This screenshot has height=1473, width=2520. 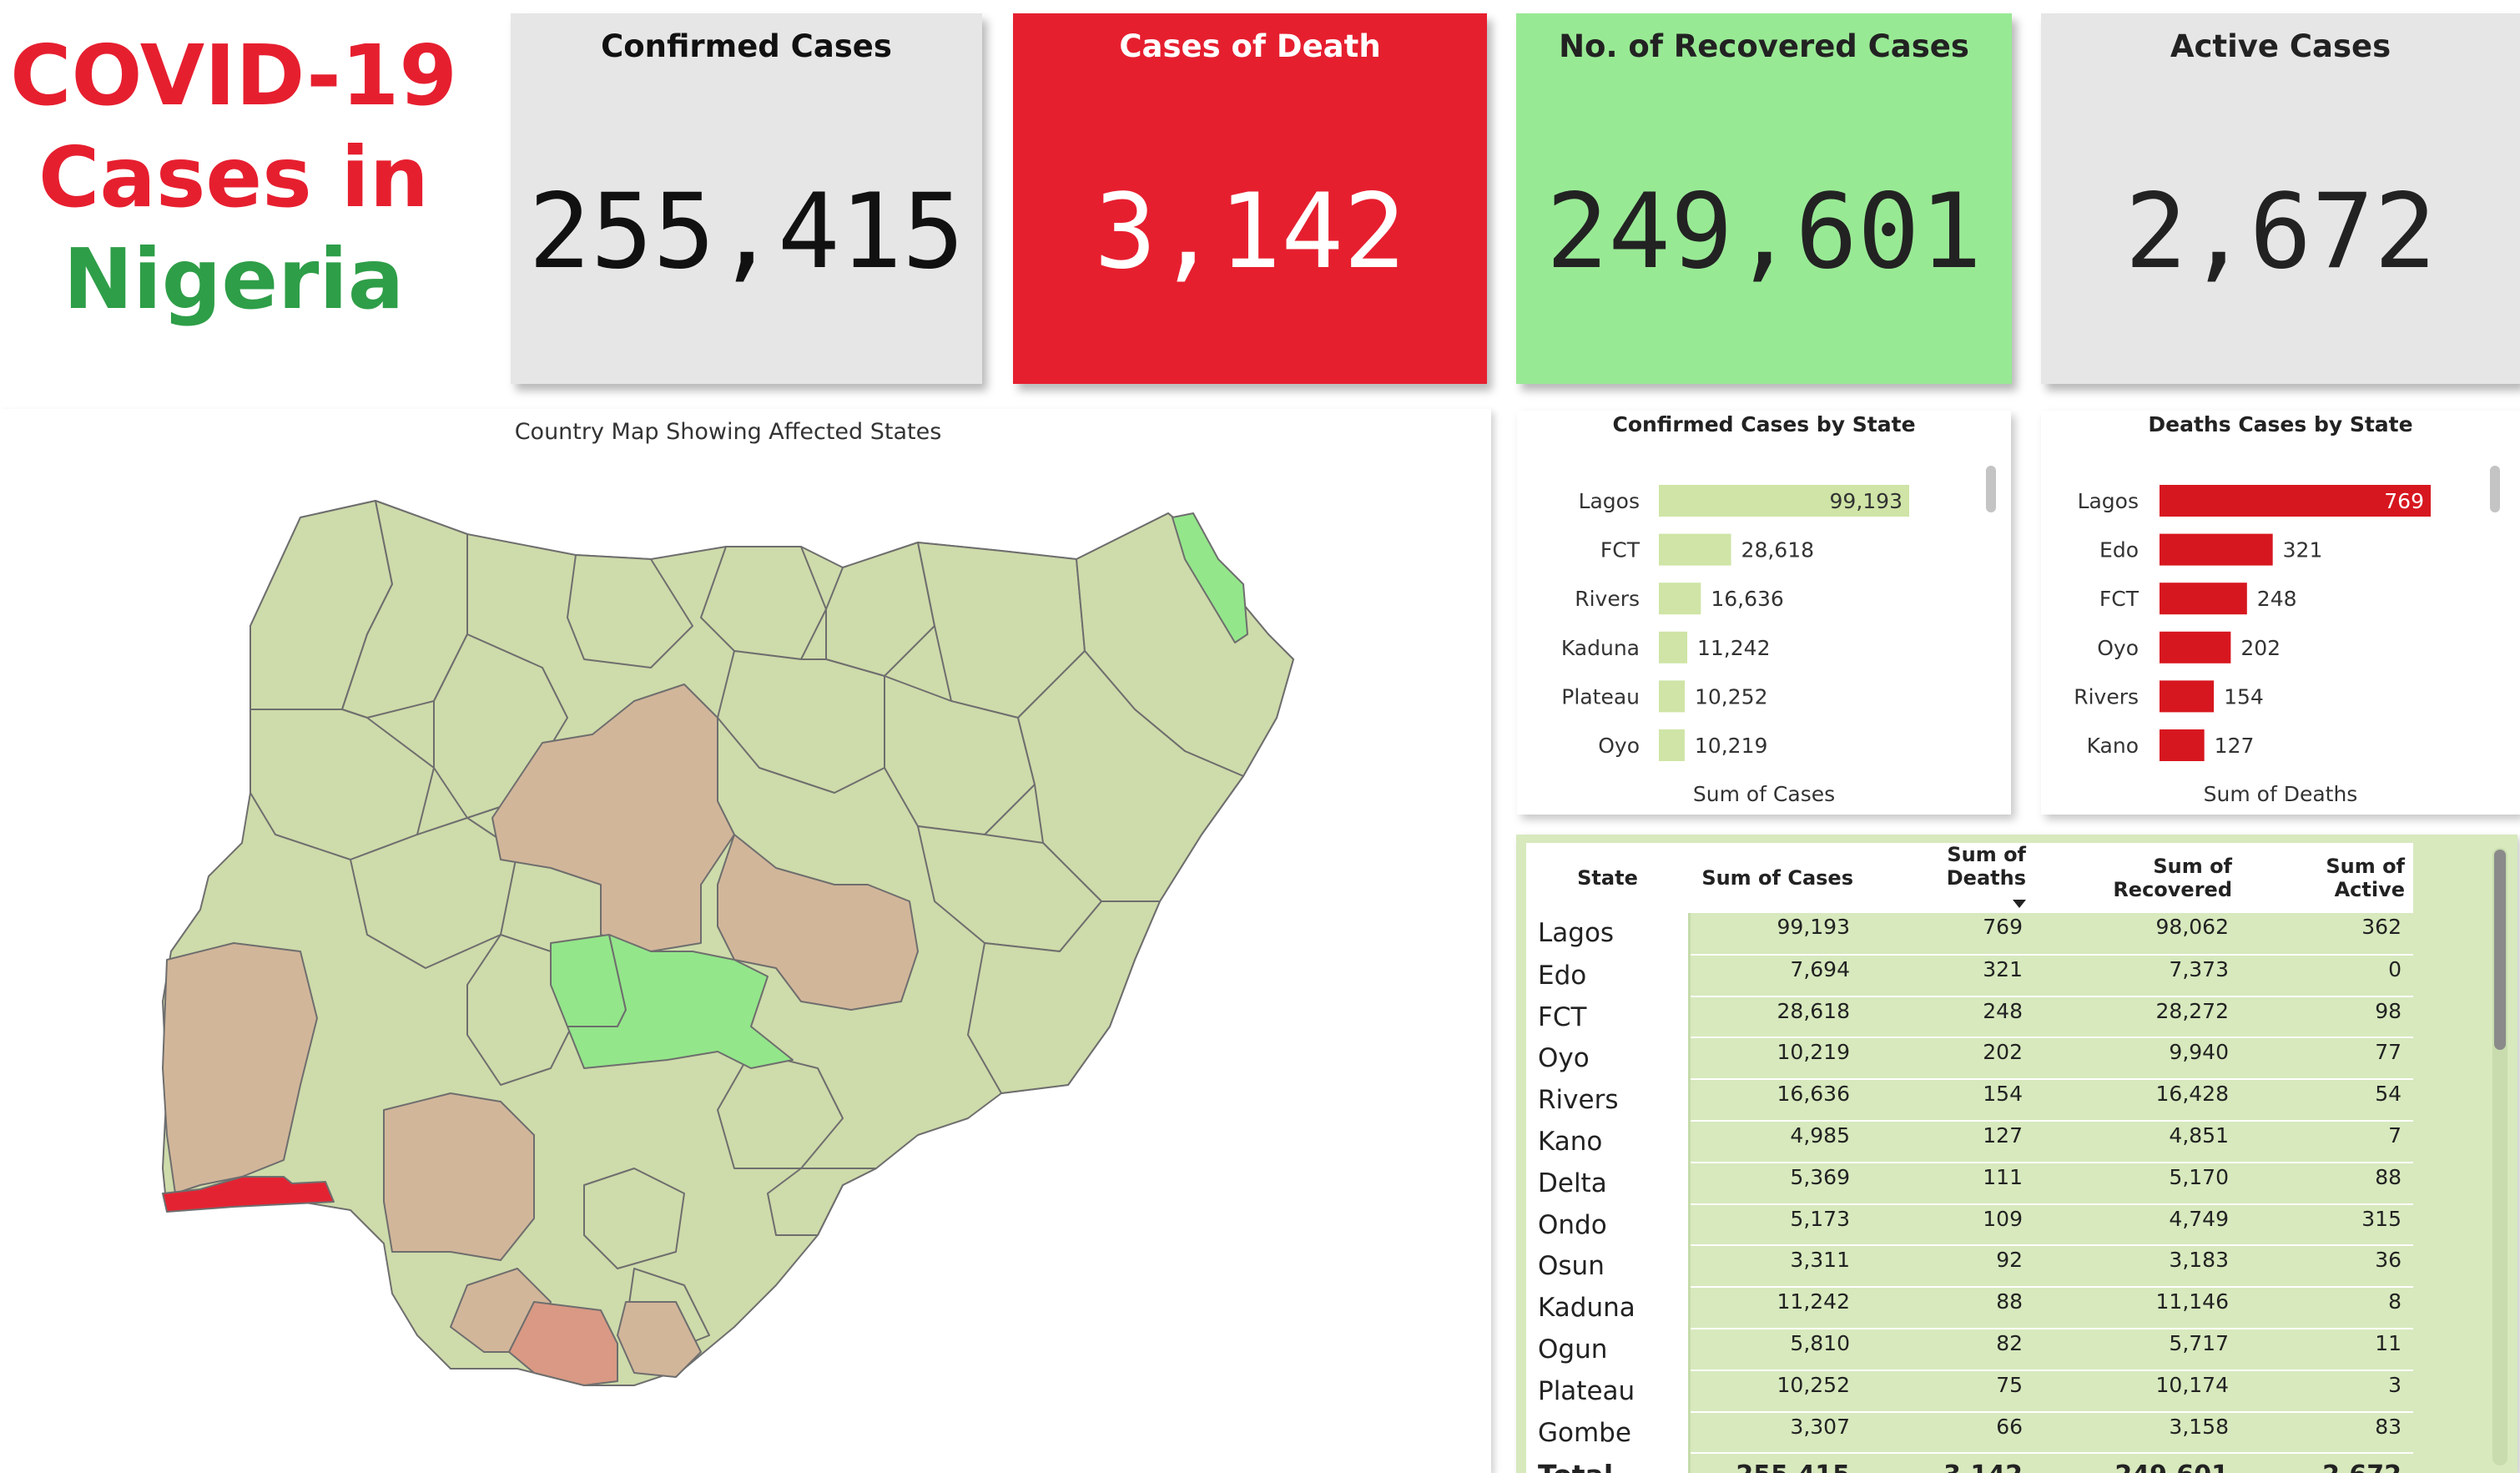 What do you see at coordinates (2326, 1463) in the screenshot?
I see `total-value: 2,672` at bounding box center [2326, 1463].